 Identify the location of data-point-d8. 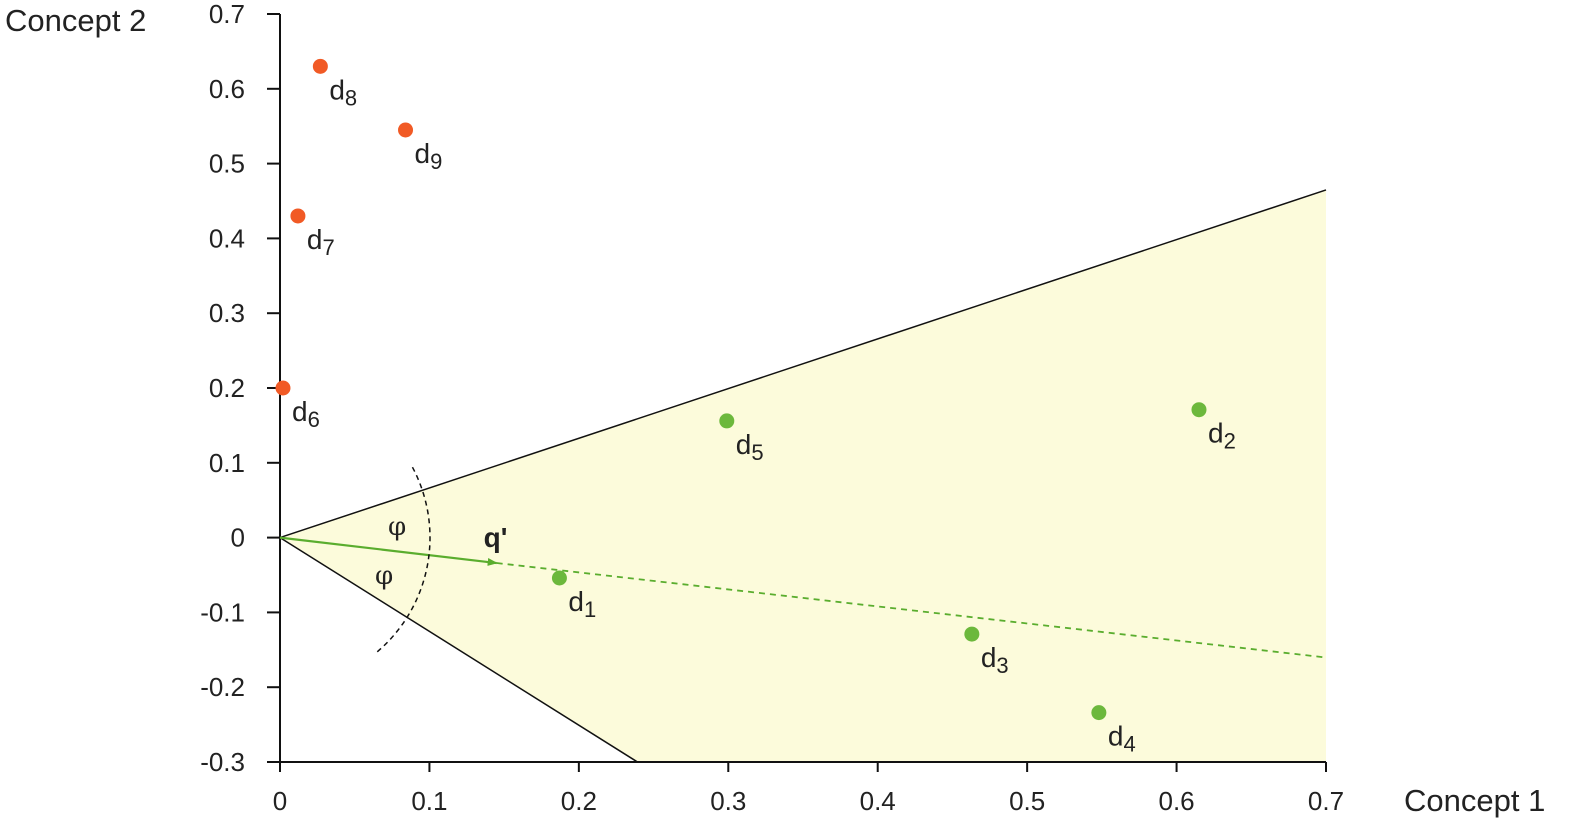
(320, 66).